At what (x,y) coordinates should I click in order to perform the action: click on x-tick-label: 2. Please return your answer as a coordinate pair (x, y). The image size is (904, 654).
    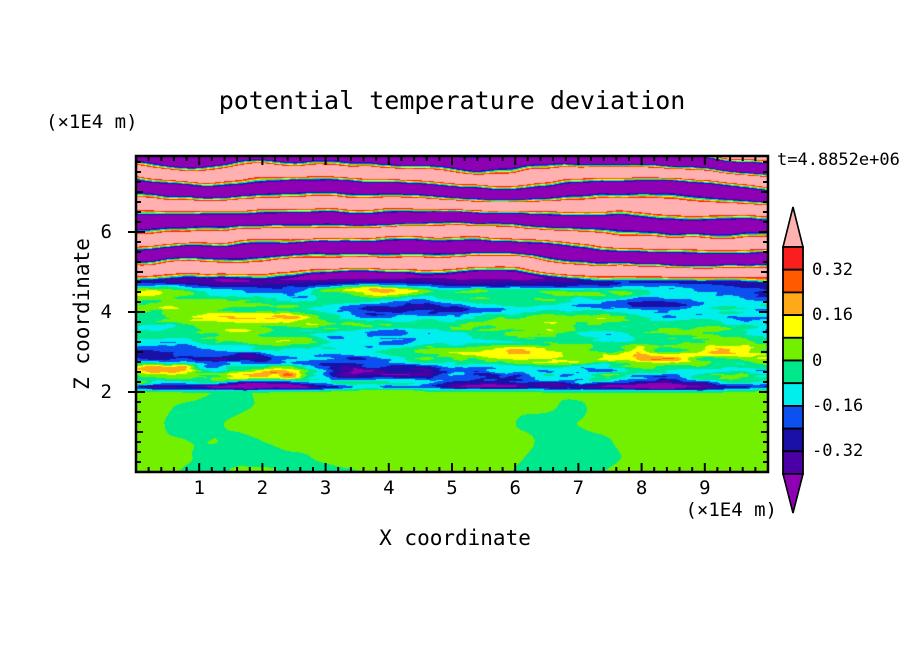
    Looking at the image, I should click on (262, 488).